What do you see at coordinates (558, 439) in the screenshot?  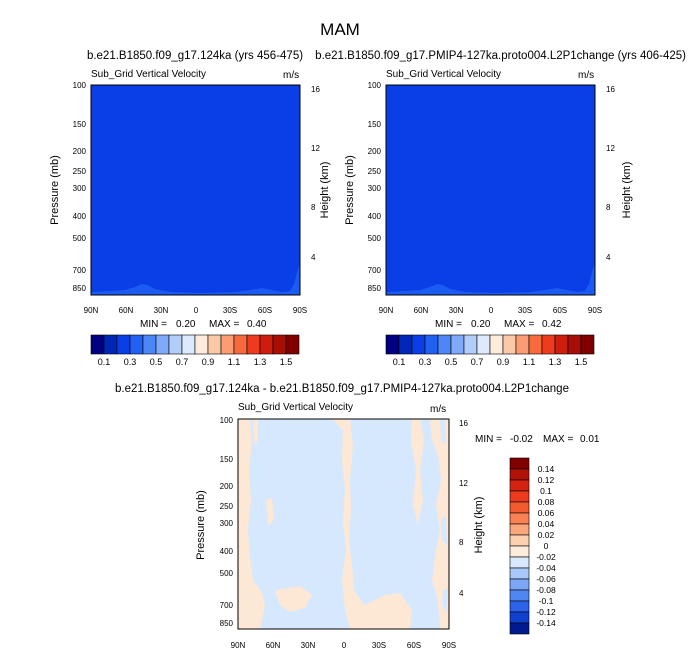 I see `stat-max-label: MAX =` at bounding box center [558, 439].